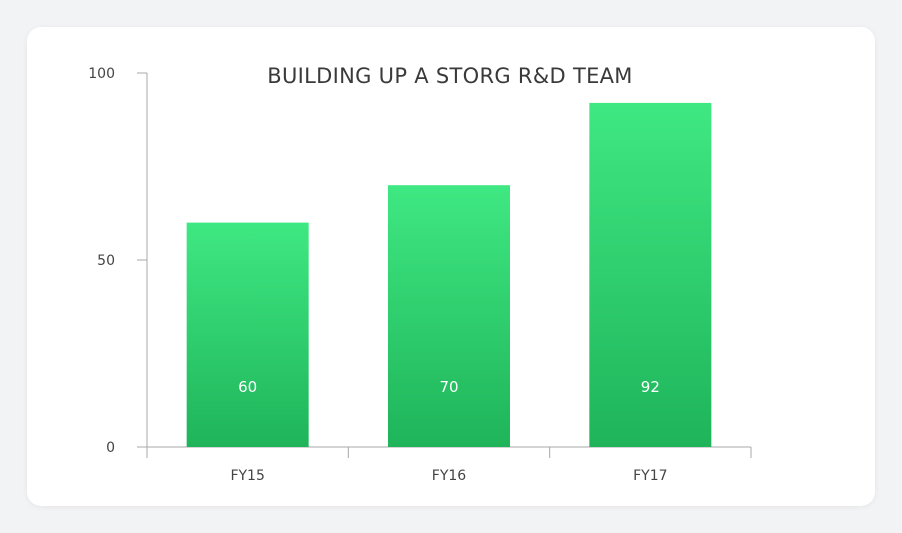 Image resolution: width=902 pixels, height=533 pixels. I want to click on y-tick-label: 50, so click(106, 261).